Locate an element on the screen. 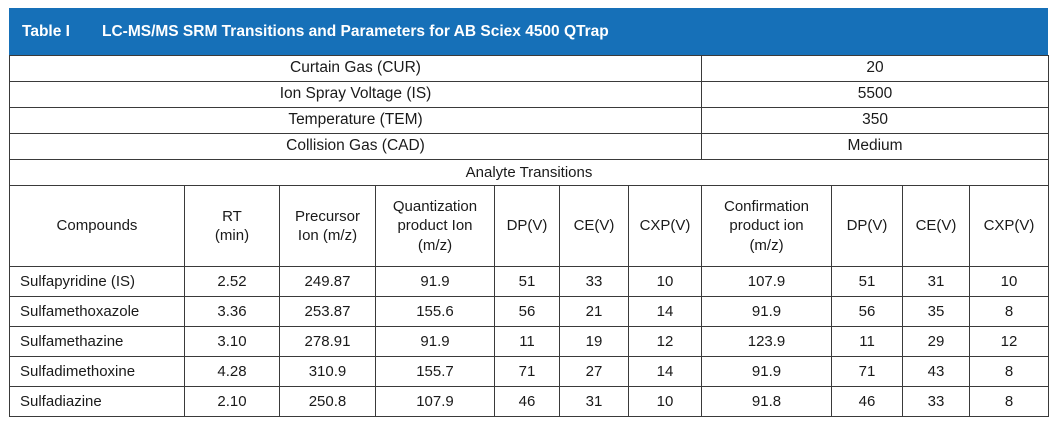 This screenshot has height=429, width=1057. section-row: Analyte Transitions is located at coordinates (529, 172).